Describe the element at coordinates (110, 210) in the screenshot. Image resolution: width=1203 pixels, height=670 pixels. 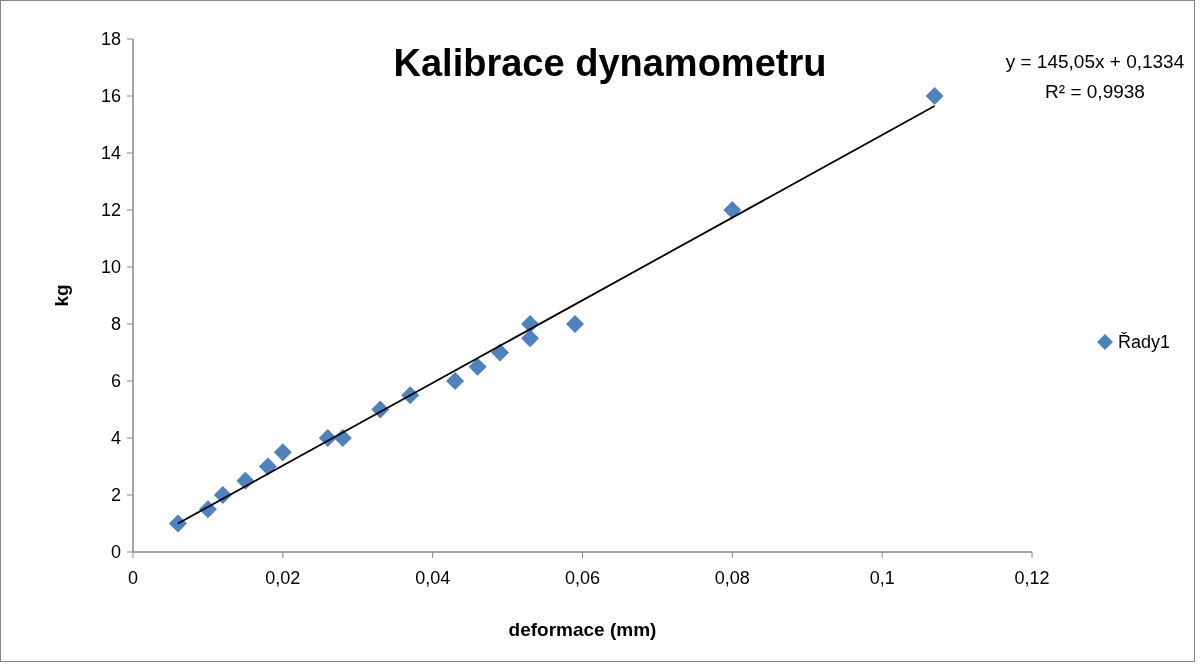
I see `y-tick-label: 12` at that location.